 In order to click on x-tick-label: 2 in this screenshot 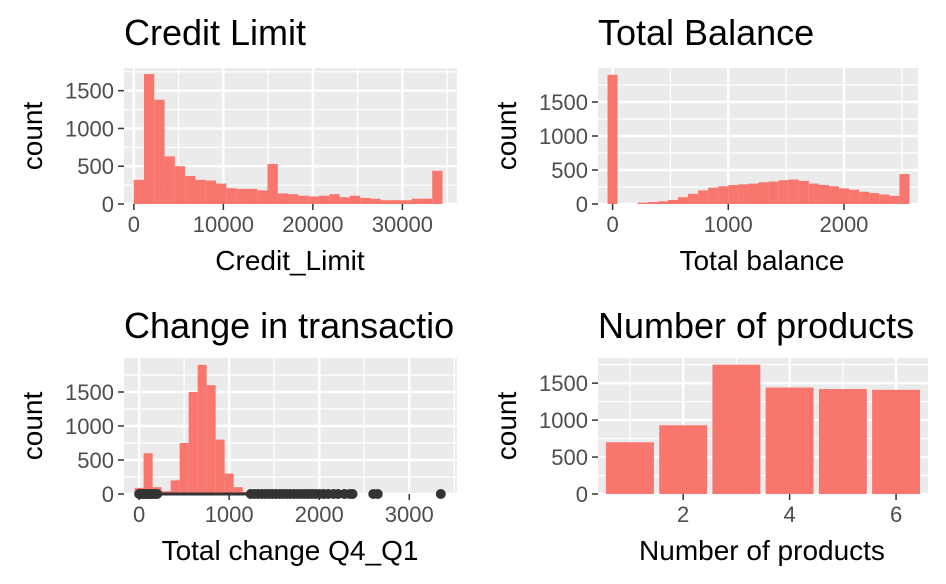, I will do `click(683, 514)`.